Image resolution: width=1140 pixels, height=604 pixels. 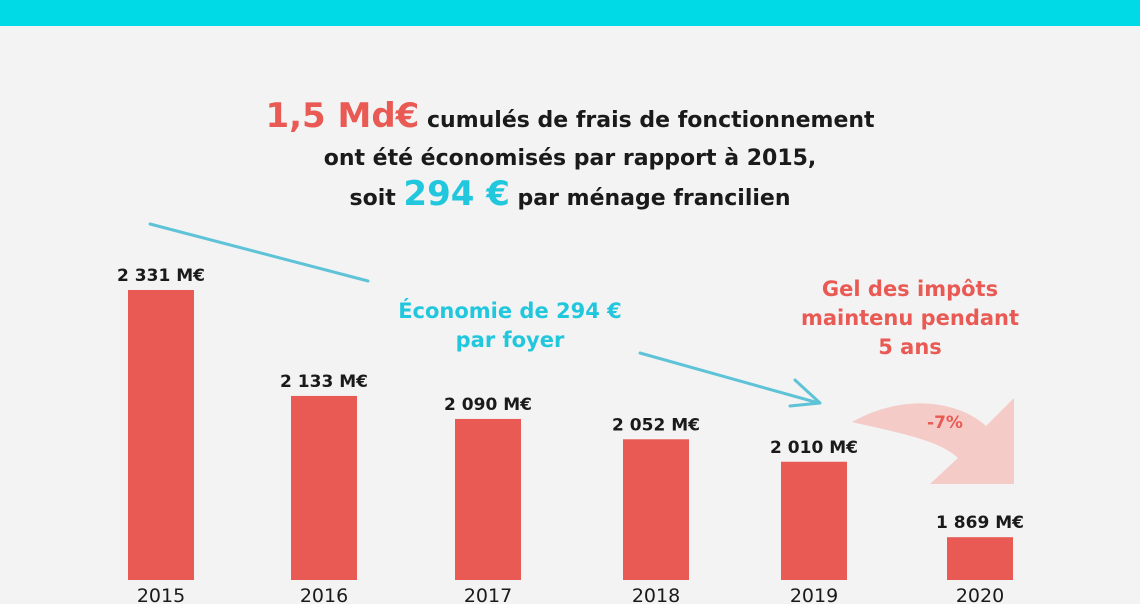 What do you see at coordinates (647, 120) in the screenshot?
I see `headline-line-1-text: cumulés de frais de fonctionnement` at bounding box center [647, 120].